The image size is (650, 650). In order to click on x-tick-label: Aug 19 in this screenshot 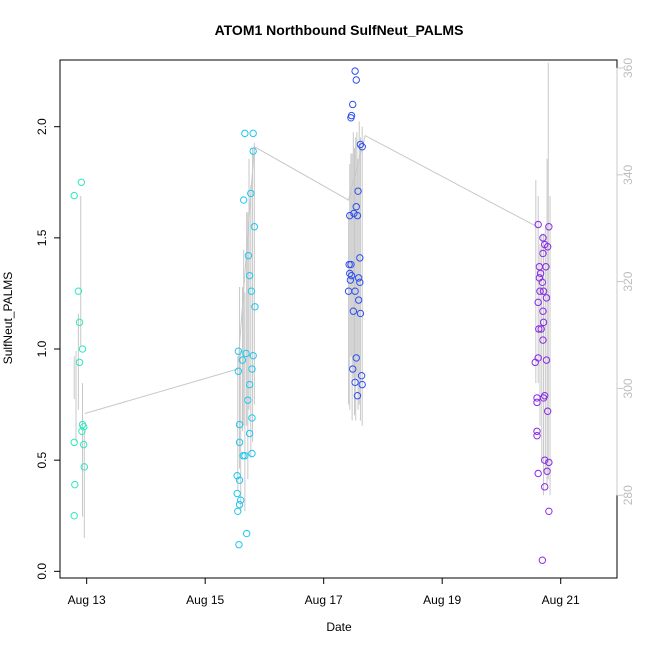, I will do `click(442, 600)`.